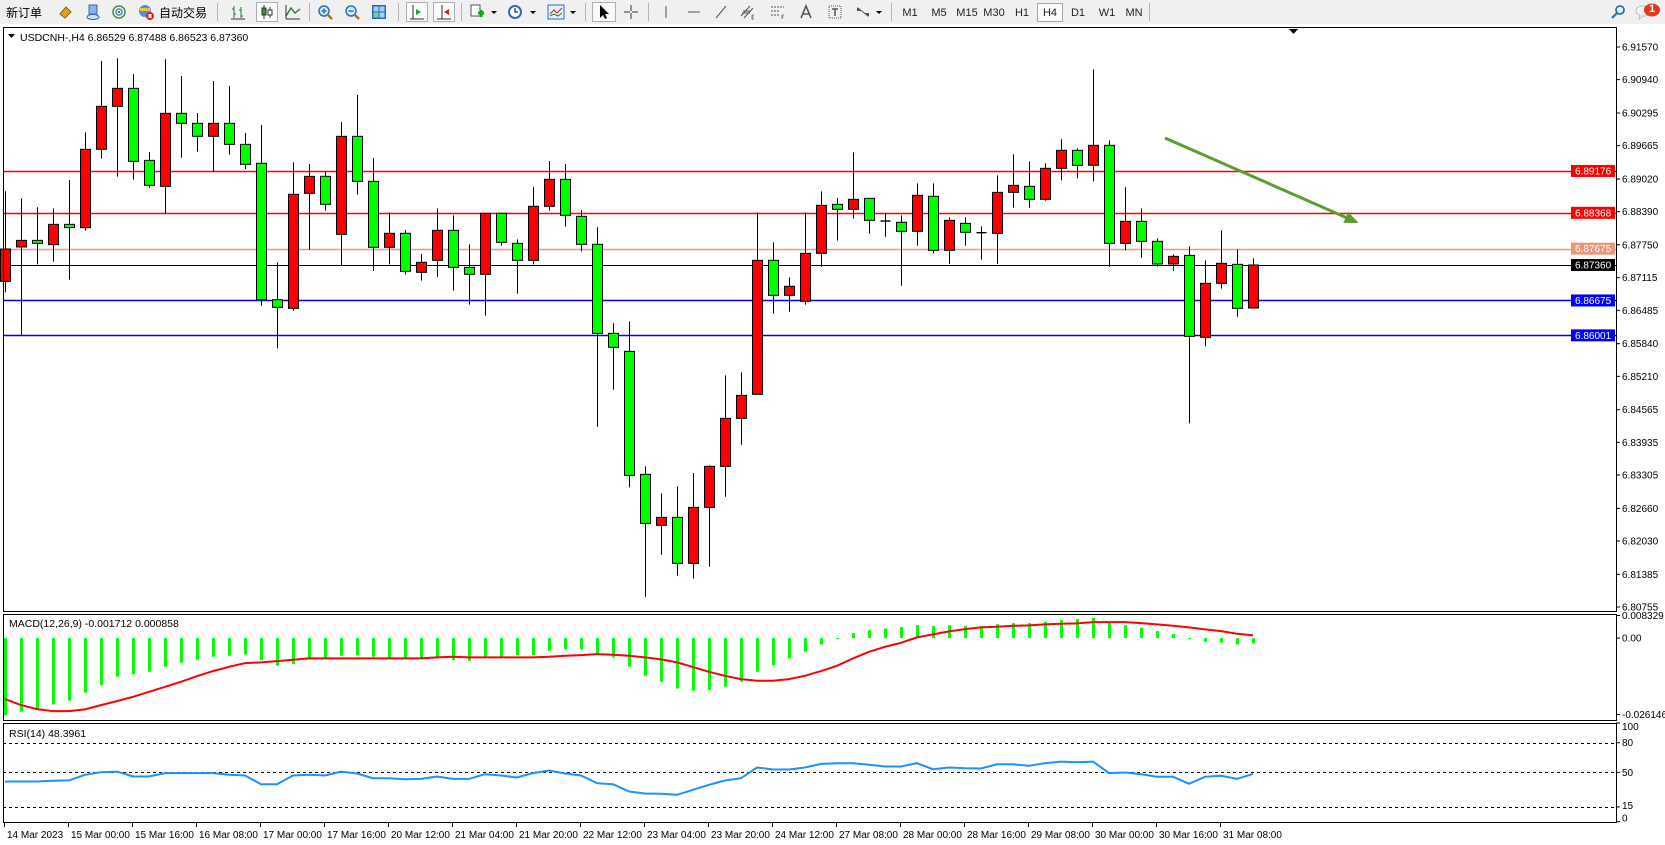  Describe the element at coordinates (1258, 178) in the screenshot. I see `trend-arrow-line` at that location.